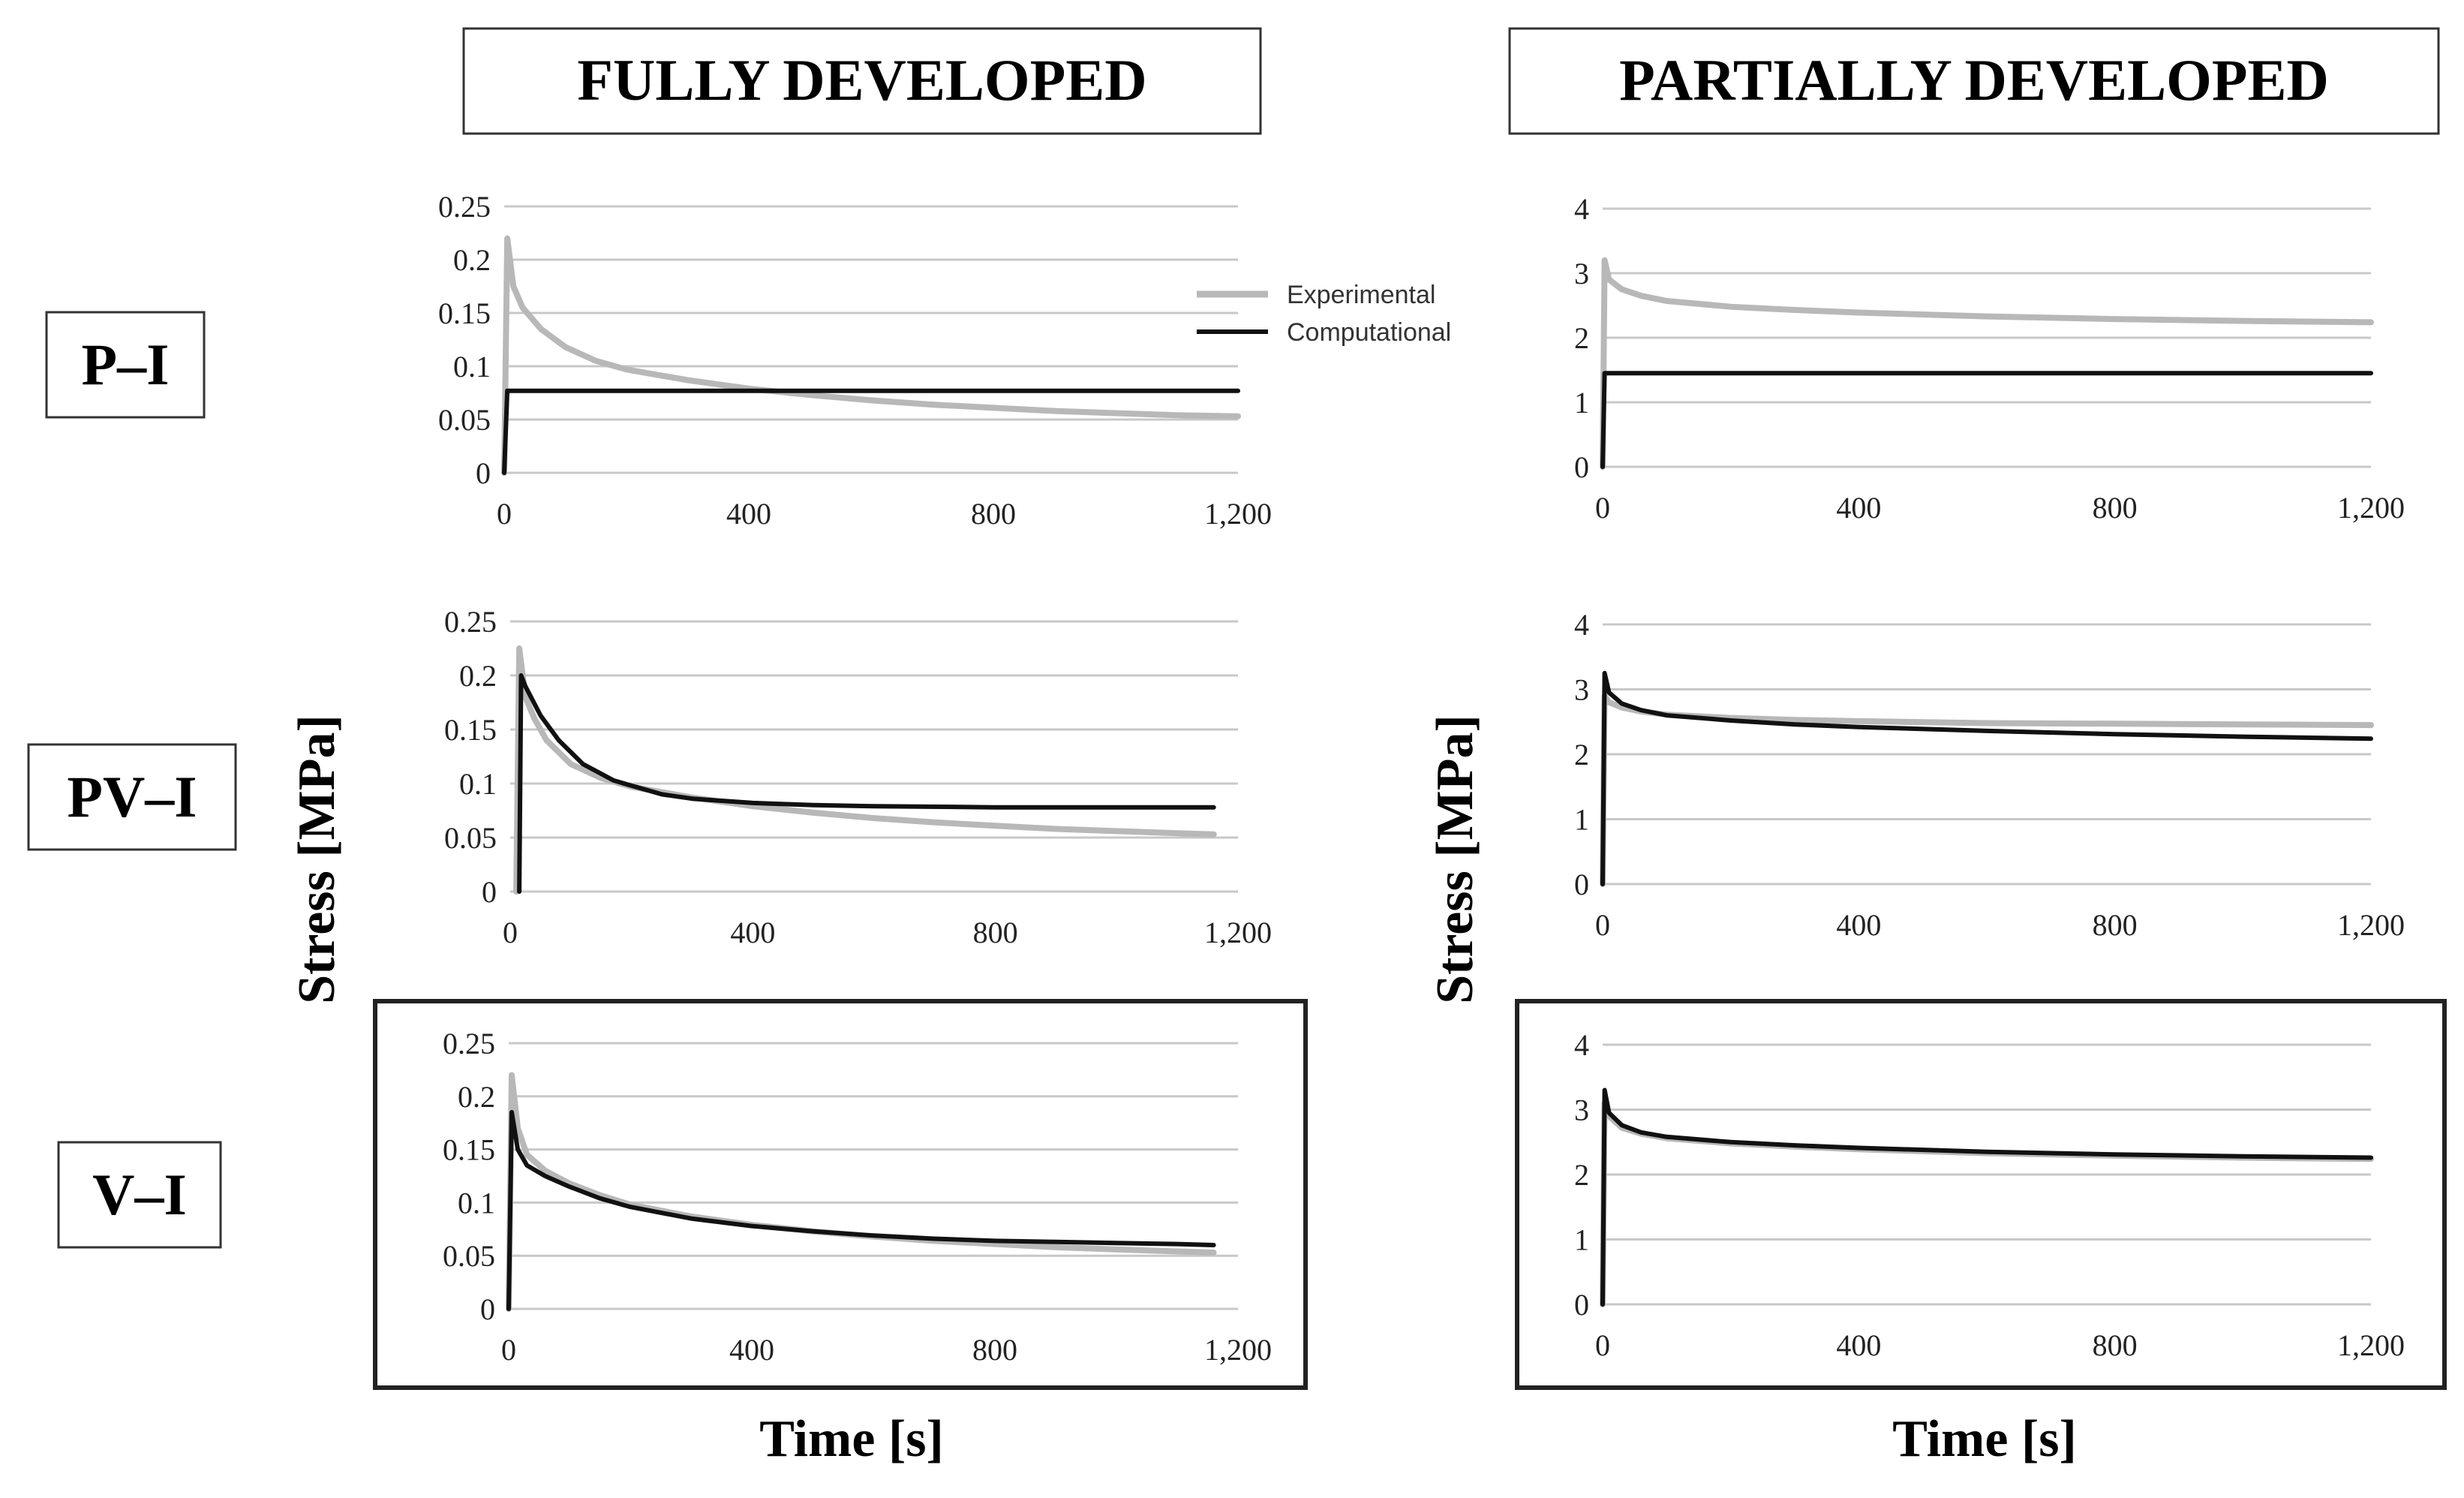 Image resolution: width=2464 pixels, height=1498 pixels. I want to click on column-header-partial: PARTIALLY DEVELOPED, so click(1974, 81).